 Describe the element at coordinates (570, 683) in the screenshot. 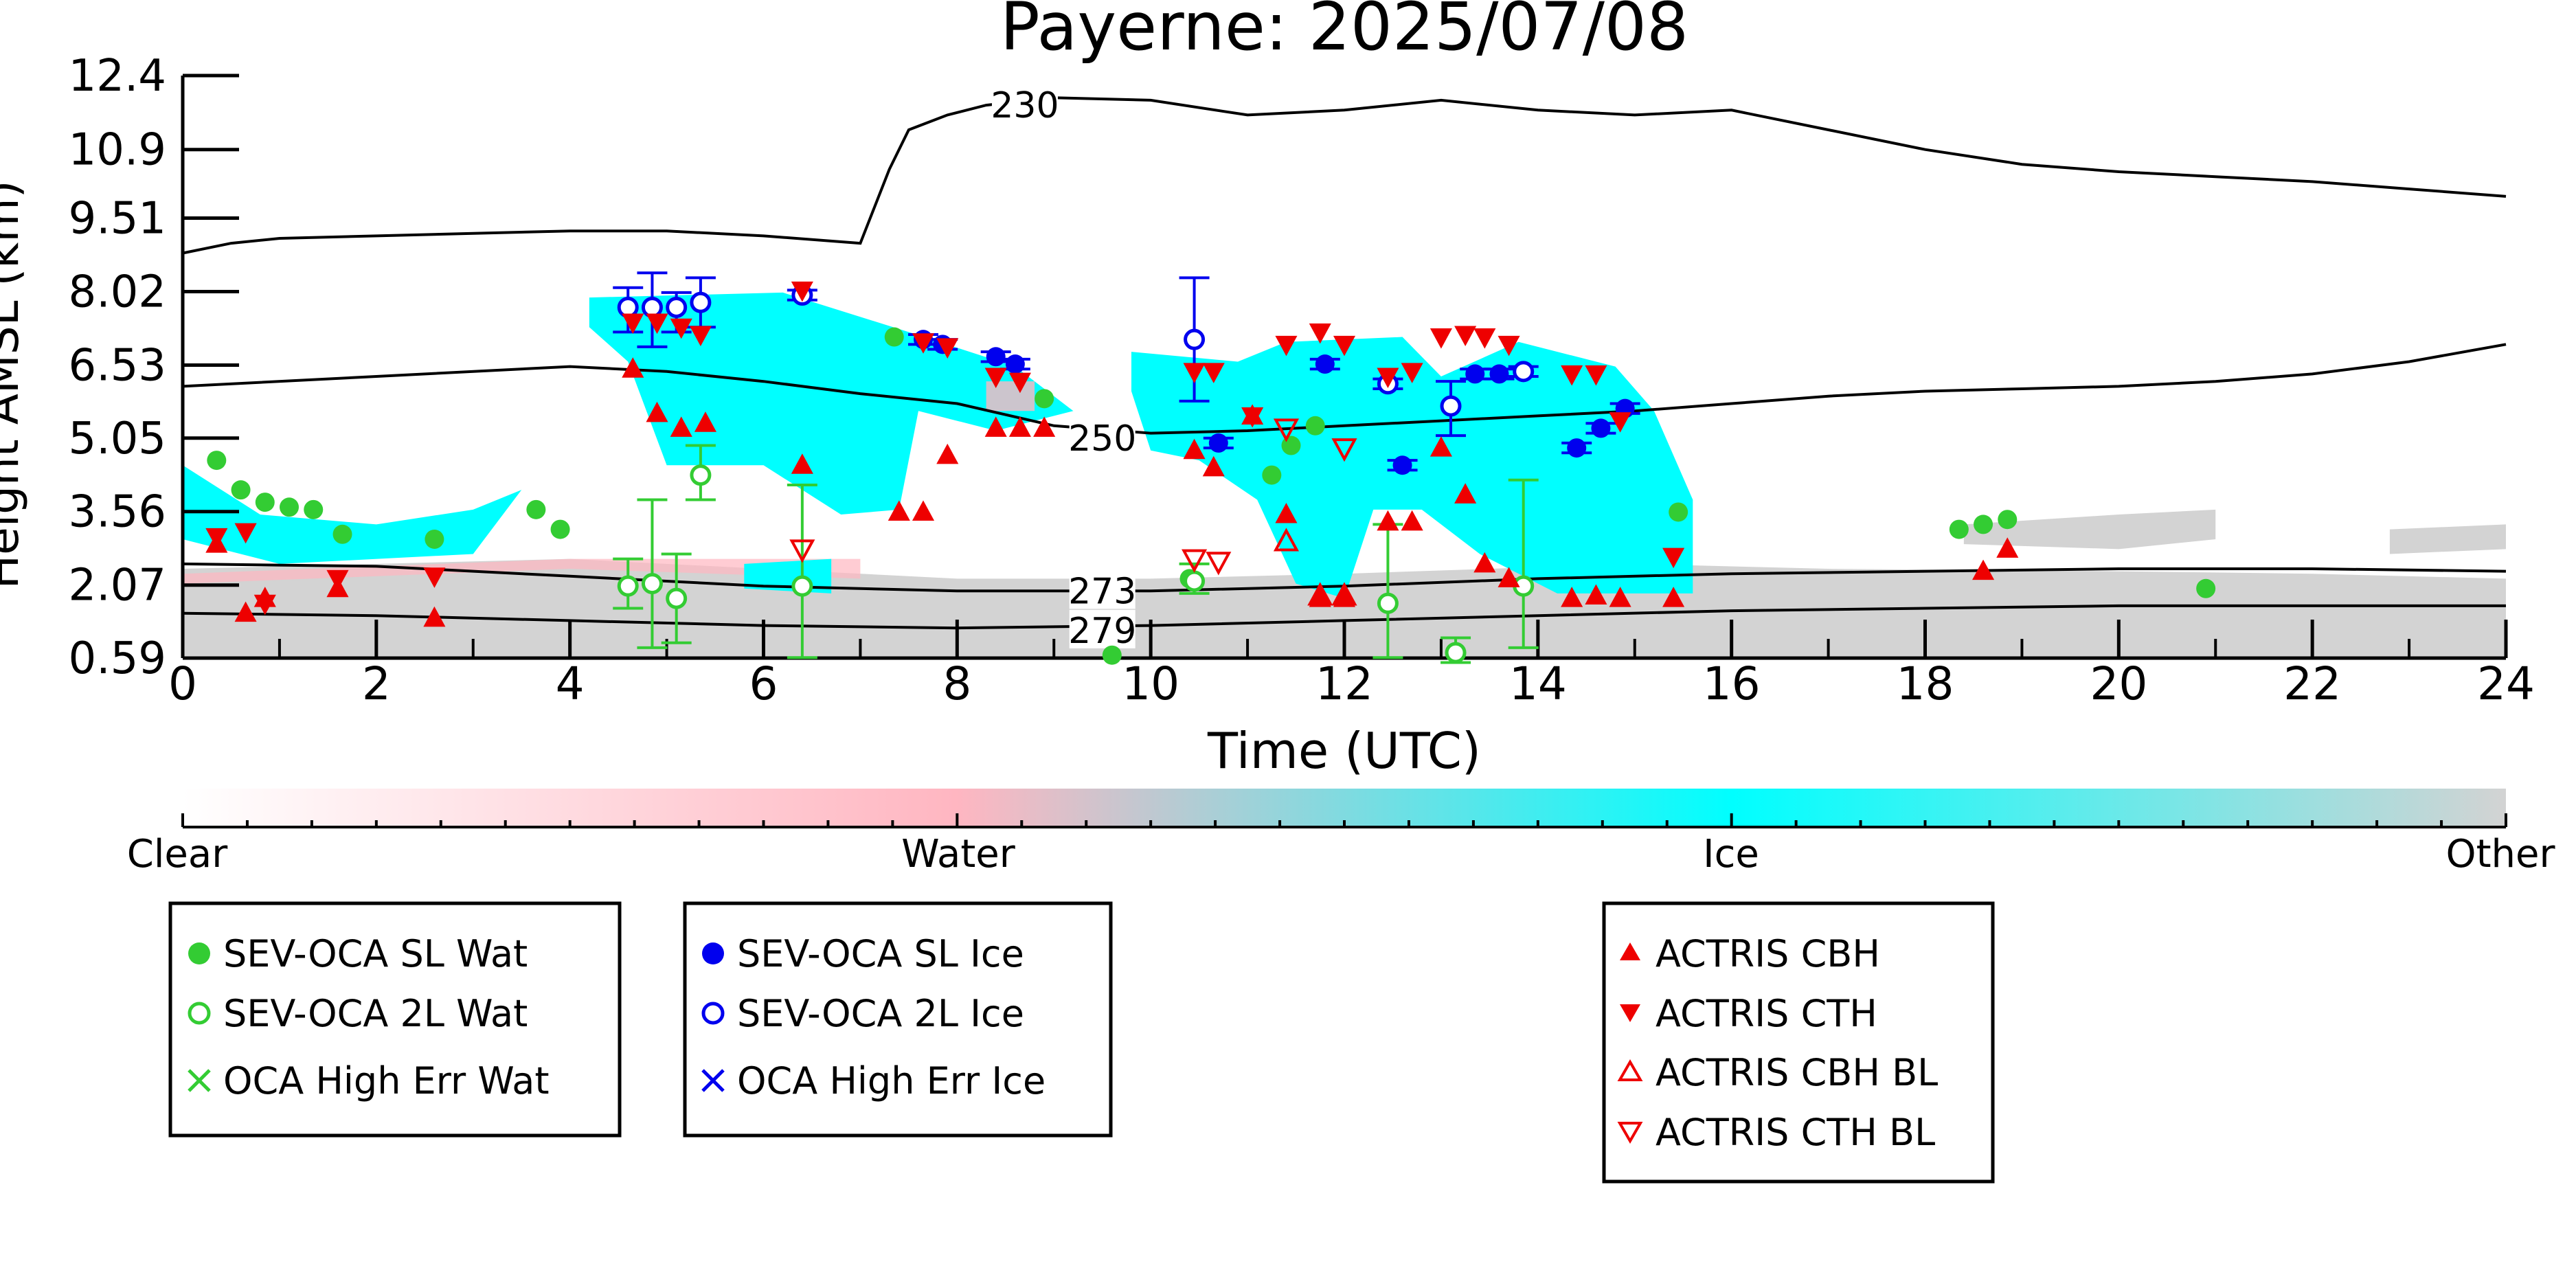

I see `x-tick-label: 4` at that location.